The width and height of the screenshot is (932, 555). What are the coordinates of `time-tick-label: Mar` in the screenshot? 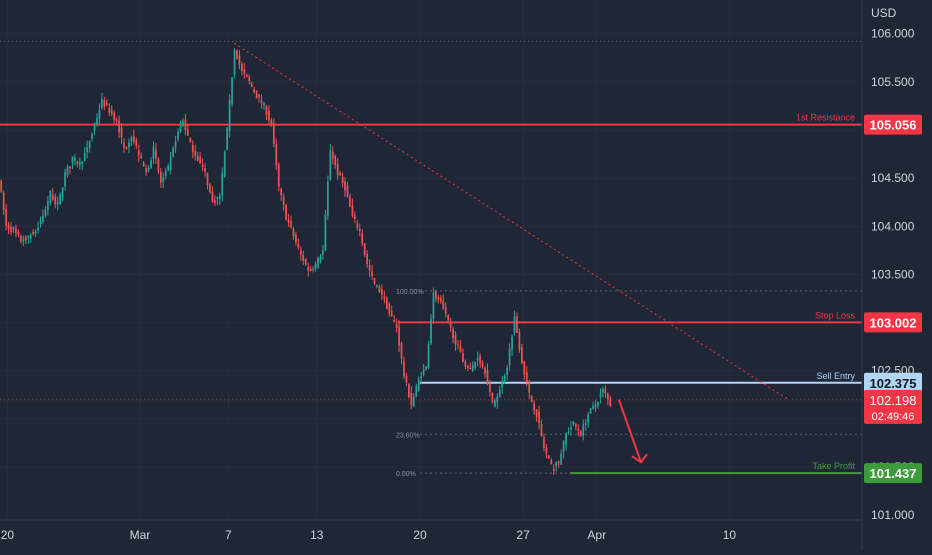 It's located at (140, 535).